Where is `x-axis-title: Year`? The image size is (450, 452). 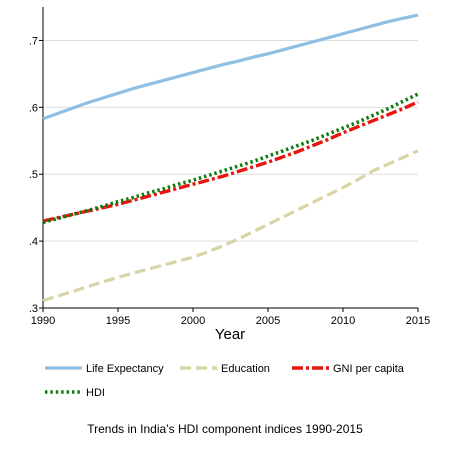 x-axis-title: Year is located at coordinates (230, 334).